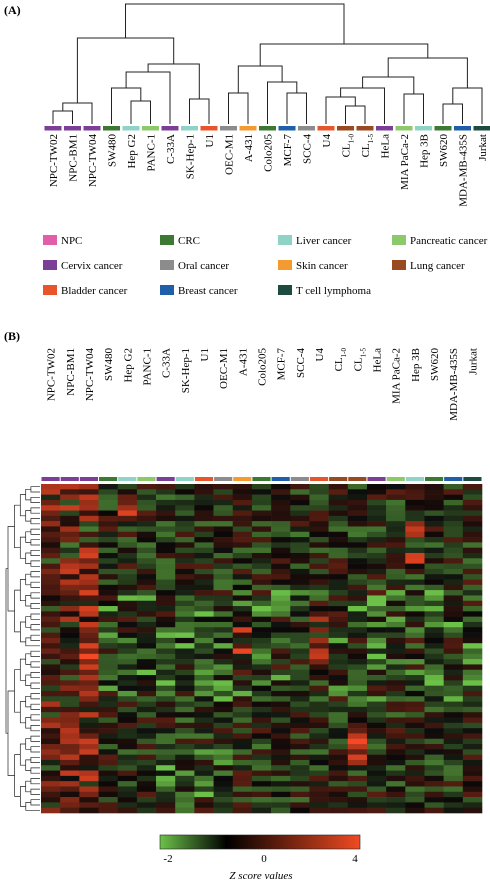 The height and width of the screenshot is (891, 490). Describe the element at coordinates (357, 479) in the screenshot. I see `sample-color-chip` at that location.